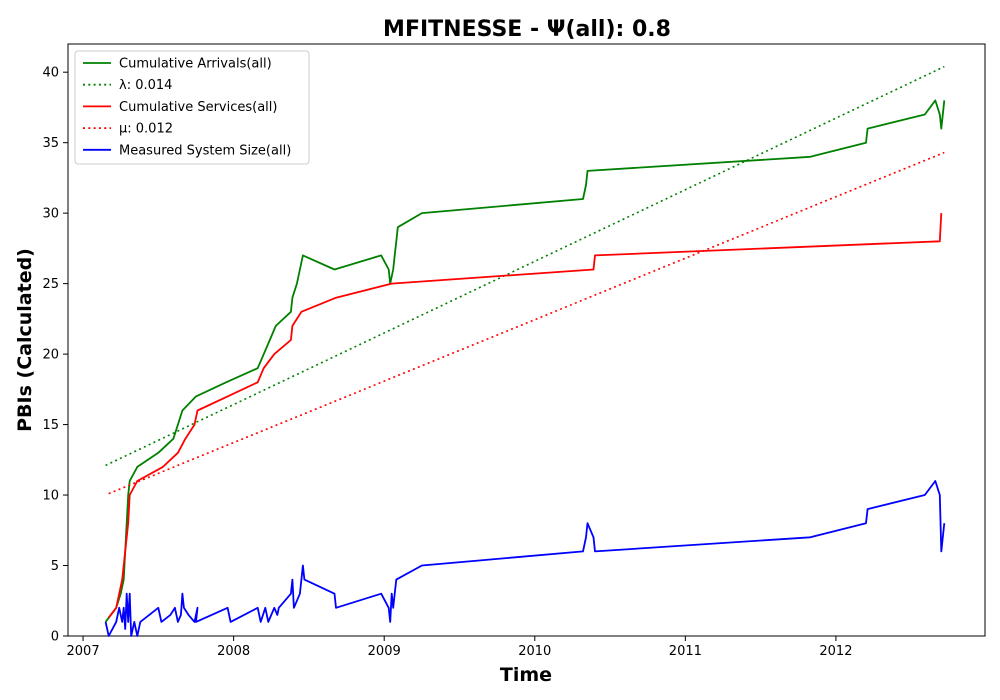  I want to click on y-tick-label: 40, so click(50, 73).